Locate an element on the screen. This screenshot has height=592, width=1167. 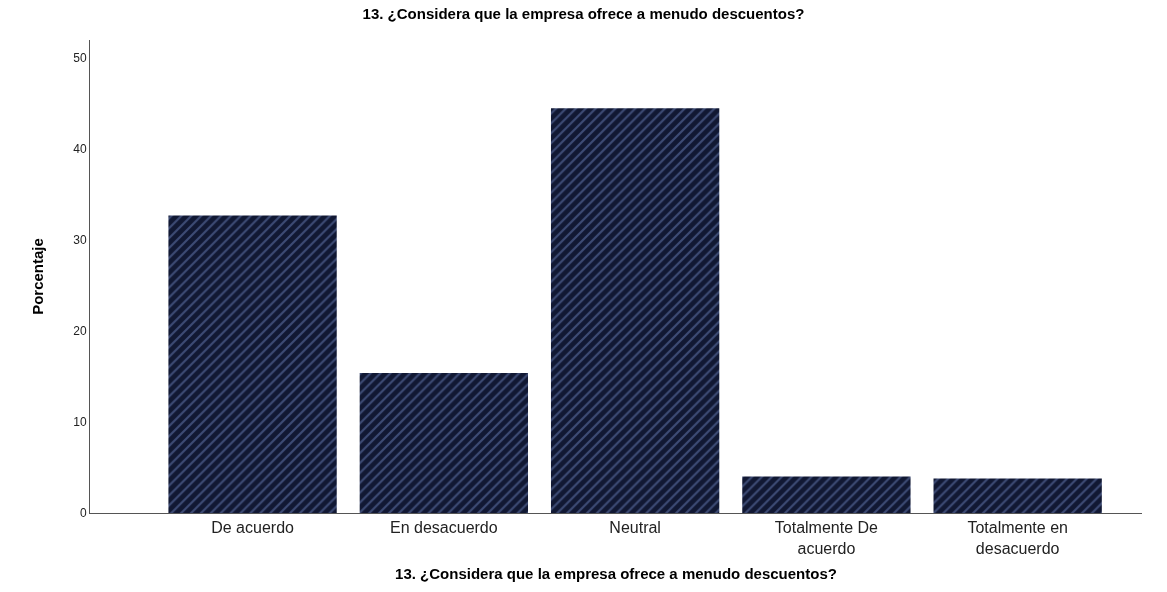
x-axis-title: 13. ¿Considera que la empresa ofrece a menudo descuentos? is located at coordinates (616, 573).